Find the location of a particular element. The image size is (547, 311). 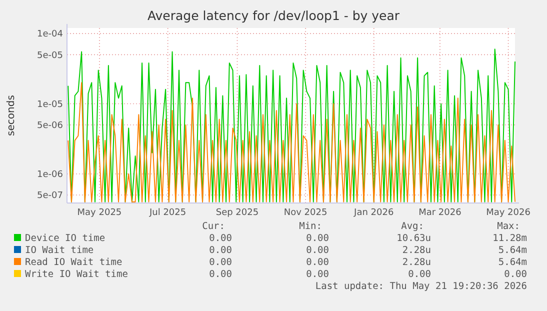

y-tick-label: 5e-05 is located at coordinates (50, 55).